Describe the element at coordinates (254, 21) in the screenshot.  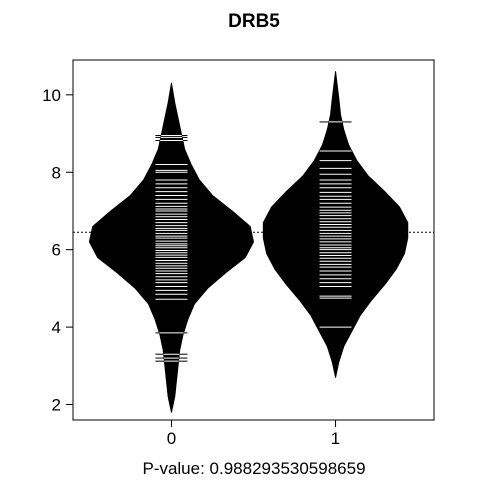
I see `chart-title: DRB5` at that location.